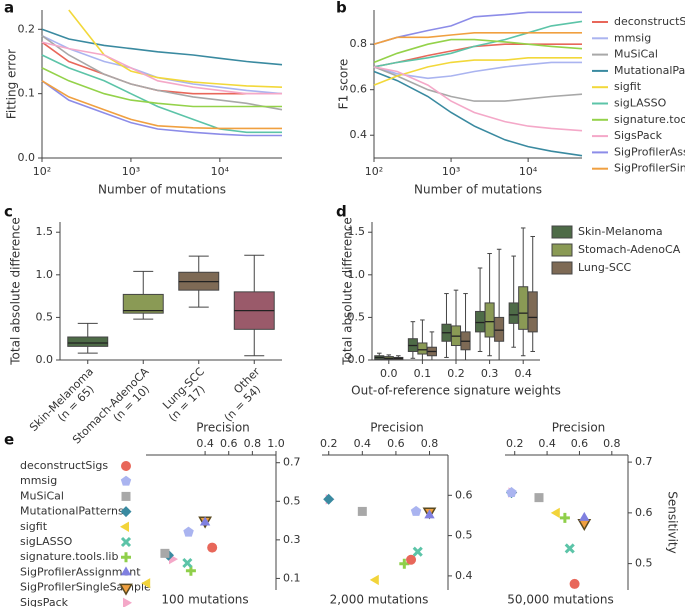 The width and height of the screenshot is (685, 607). Describe the element at coordinates (9, 440) in the screenshot. I see `panel-letter: e` at that location.